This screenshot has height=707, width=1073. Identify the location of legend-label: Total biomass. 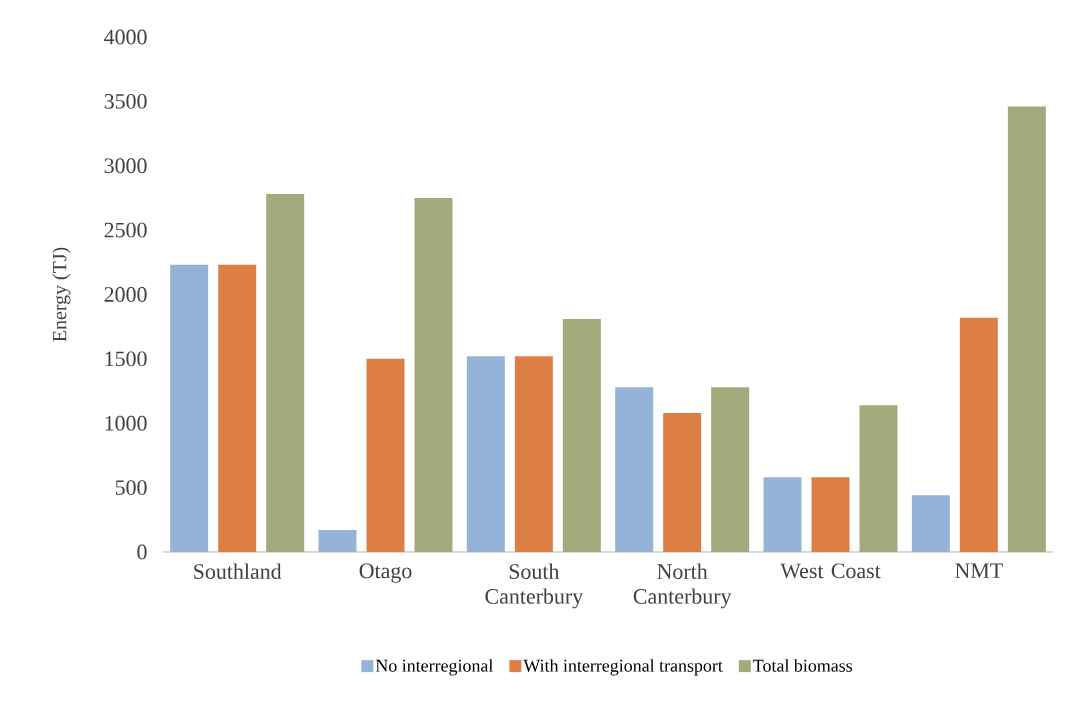
(803, 665).